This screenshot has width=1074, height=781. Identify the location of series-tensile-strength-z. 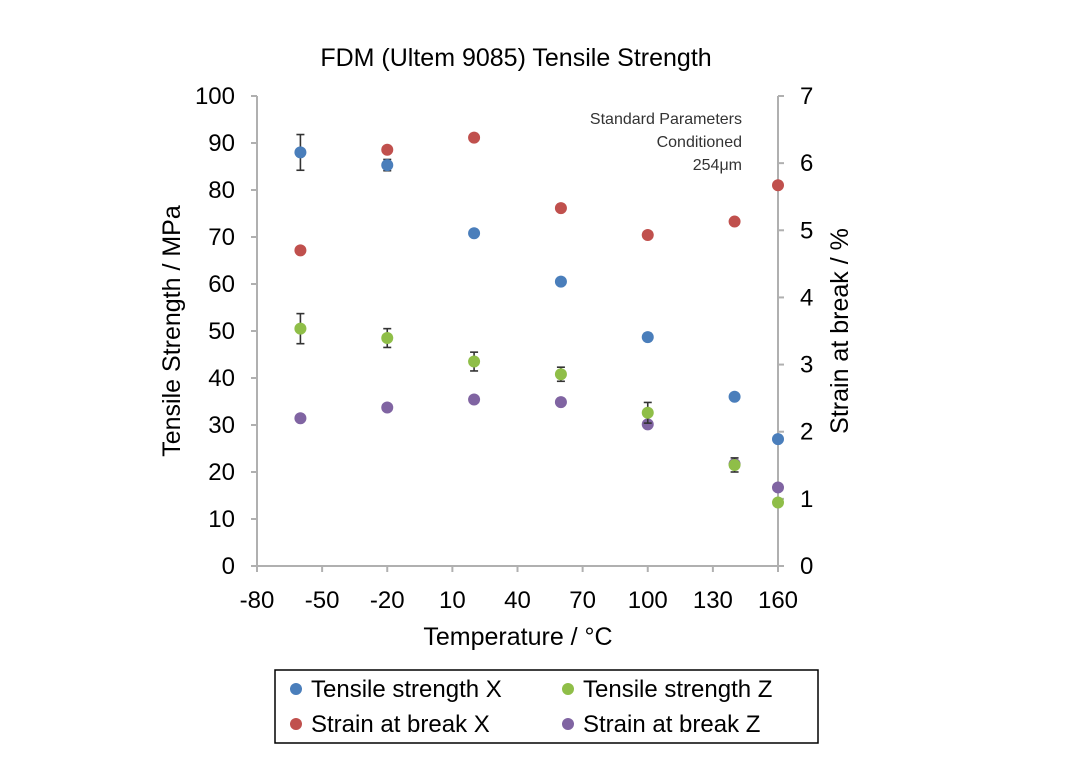
(539, 410).